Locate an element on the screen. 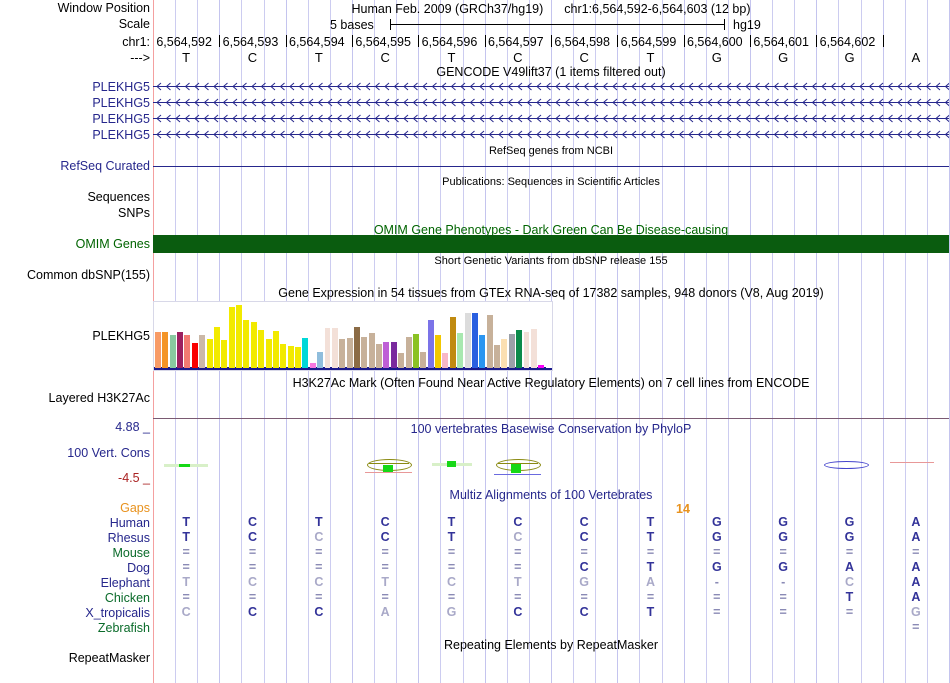 The width and height of the screenshot is (950, 683). gtex-expression-barchart is located at coordinates (353, 336).